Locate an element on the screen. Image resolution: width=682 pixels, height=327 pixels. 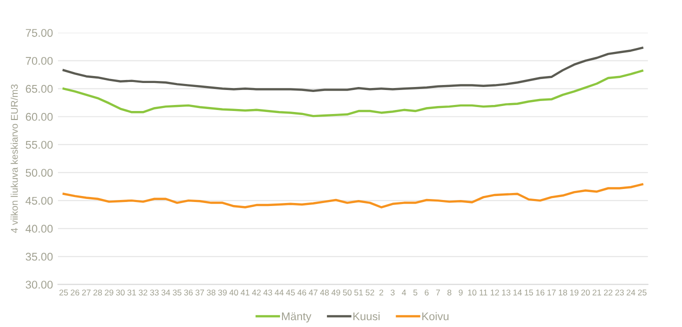
y-tick-label: 65.00 is located at coordinates (39, 88).